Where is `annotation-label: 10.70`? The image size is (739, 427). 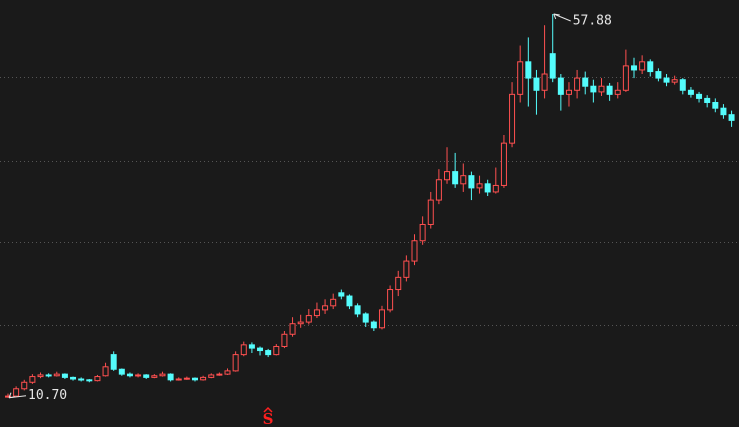
annotation-label: 10.70 is located at coordinates (47, 395).